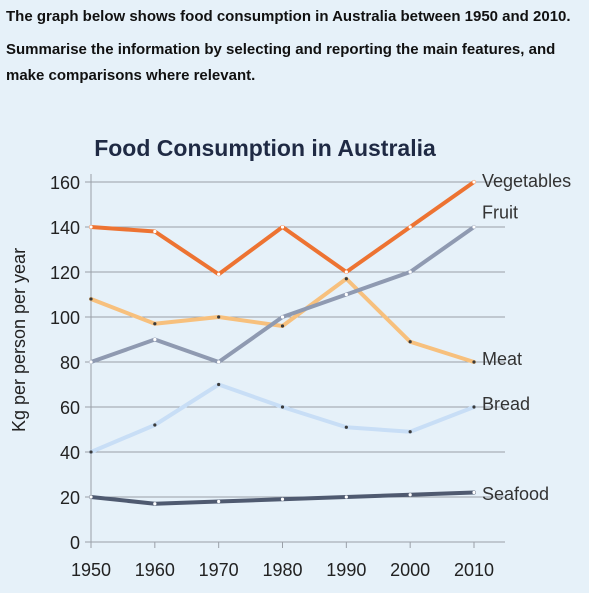 This screenshot has width=589, height=593. Describe the element at coordinates (65, 273) in the screenshot. I see `y-tick-label: 120` at that location.